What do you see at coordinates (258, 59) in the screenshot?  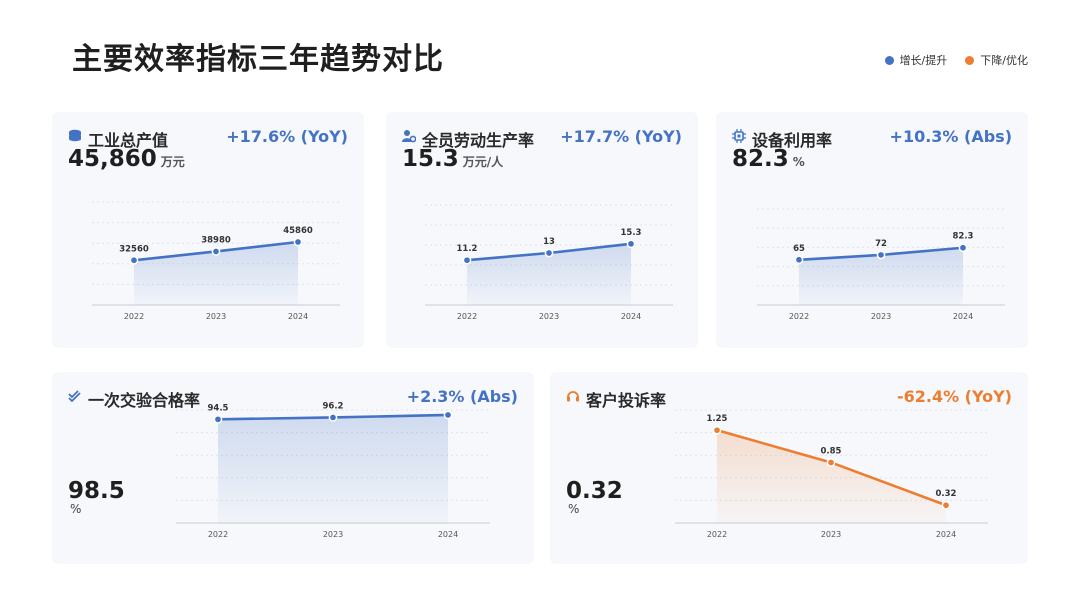 I see `page-title: 主要效率指标三年趋势对比` at bounding box center [258, 59].